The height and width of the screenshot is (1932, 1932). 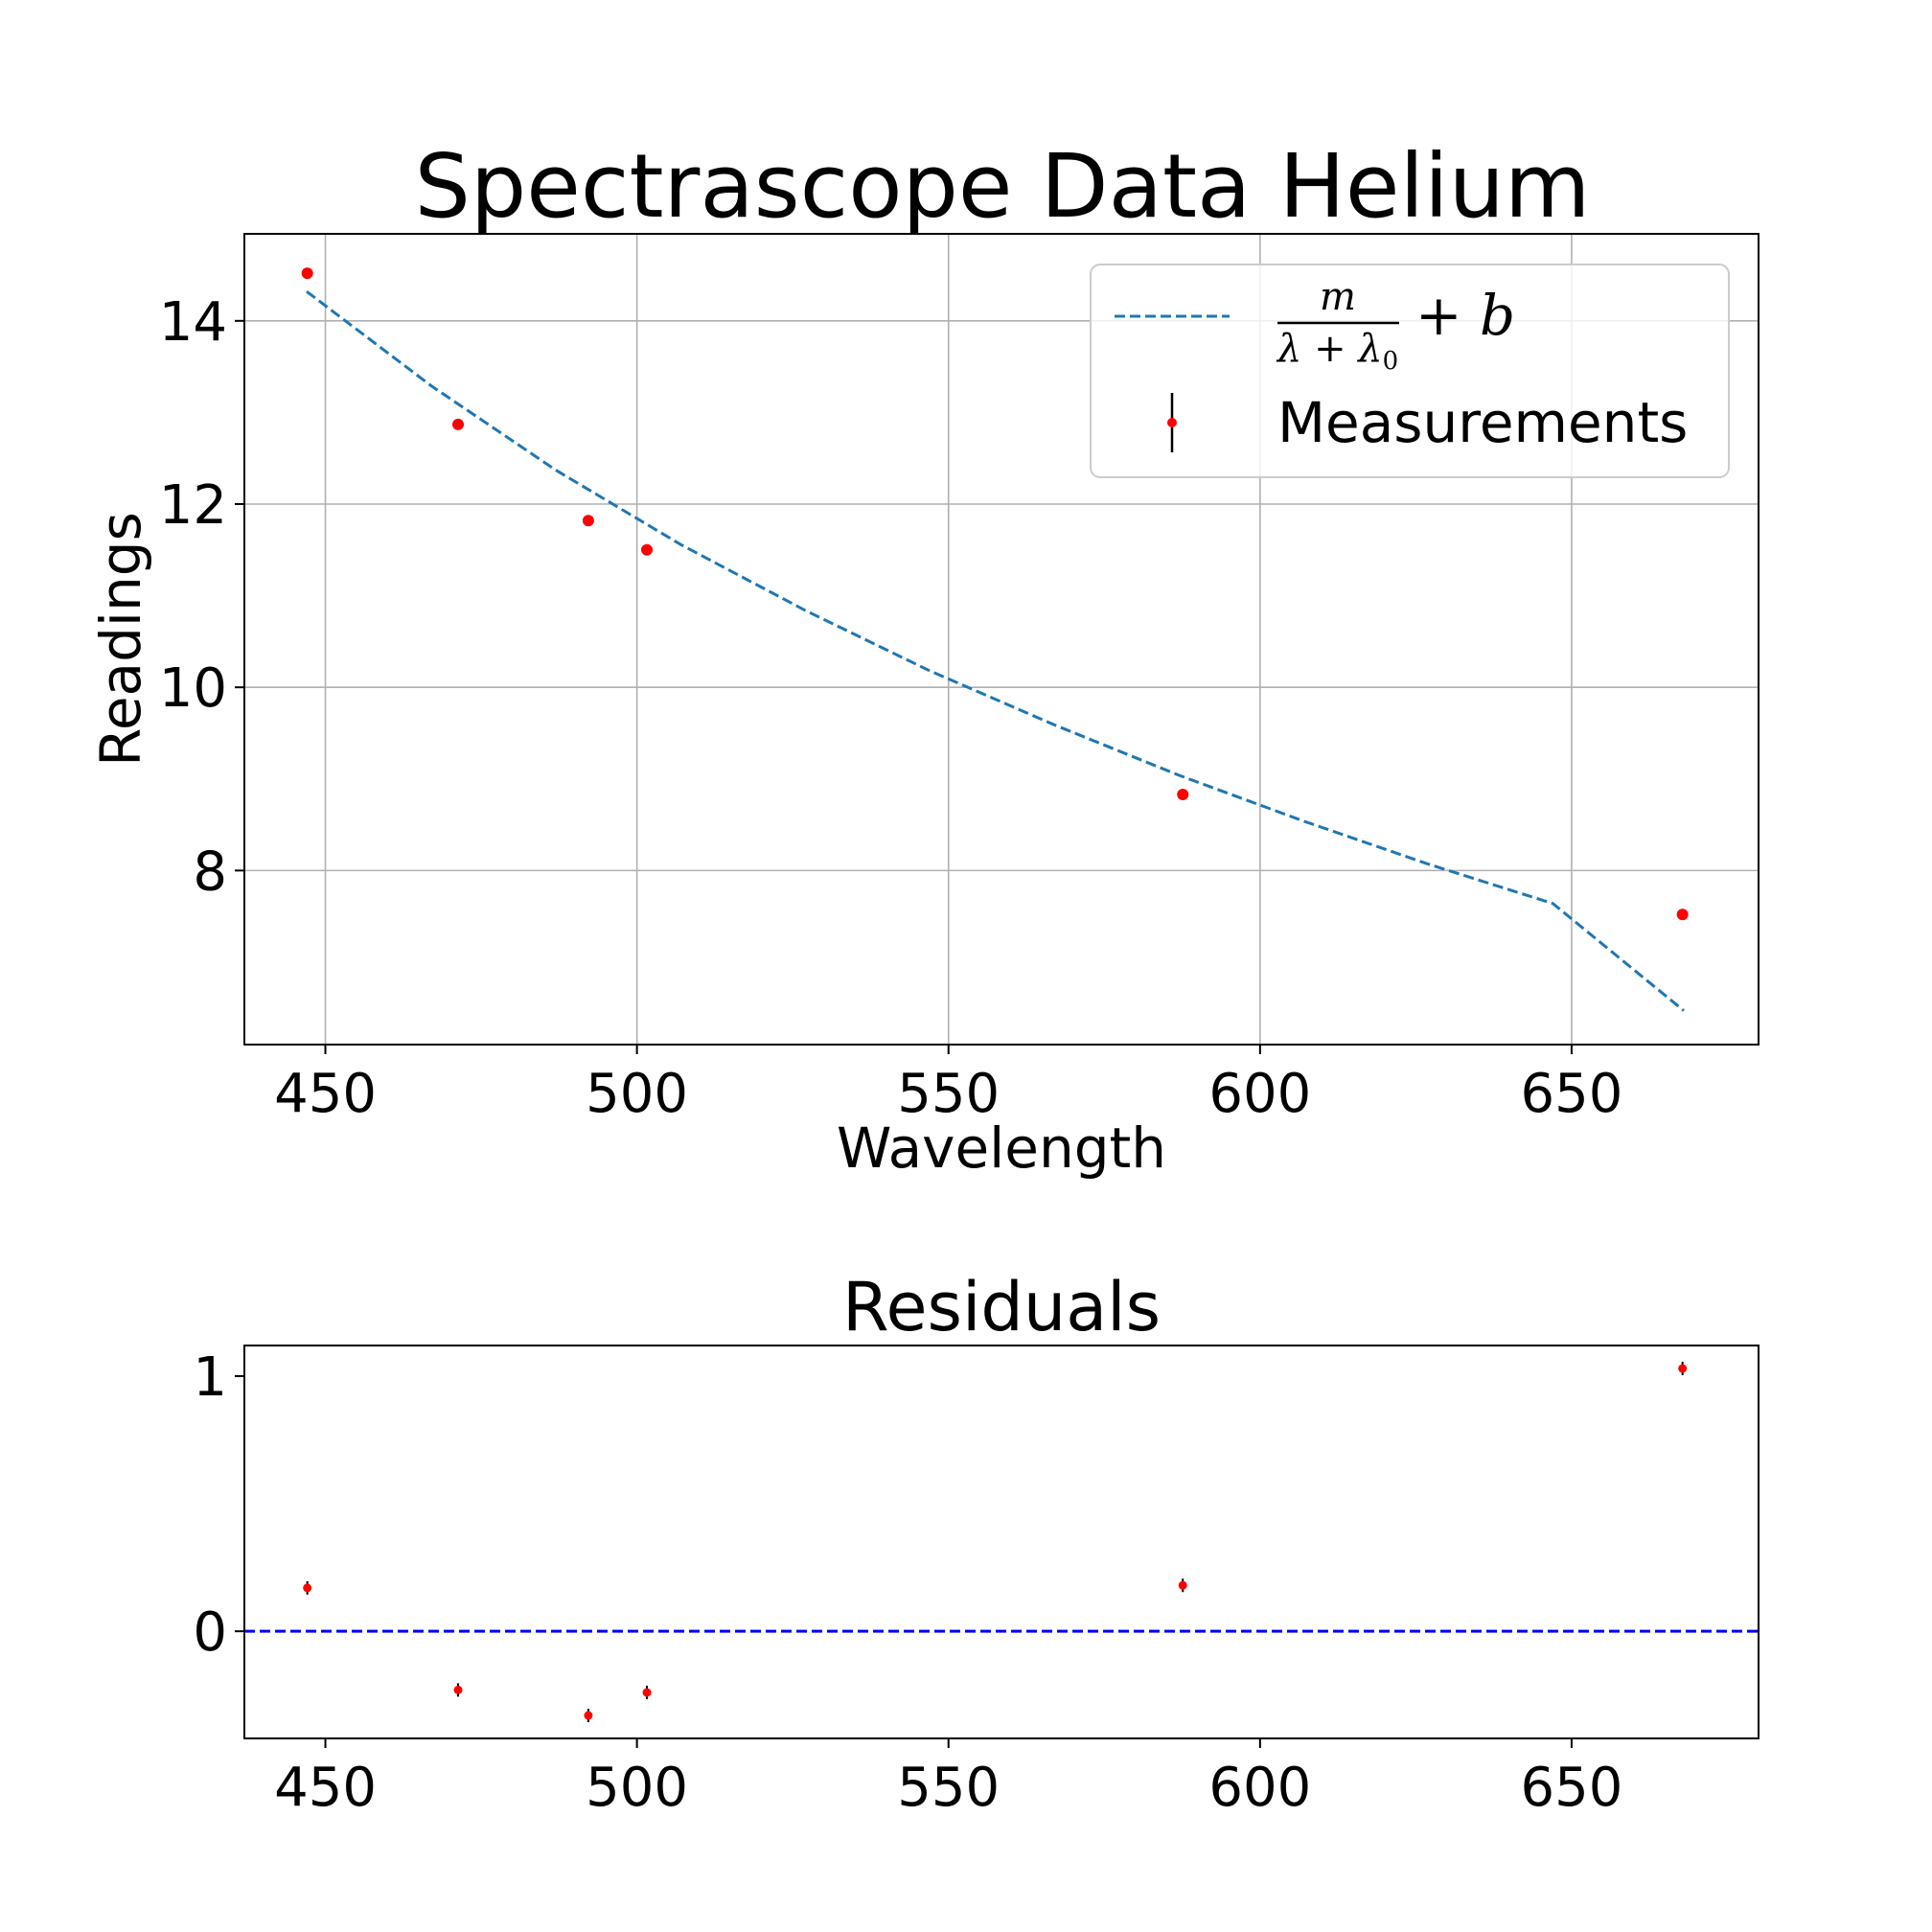 I want to click on residuals-xtick-label: 500, so click(x=637, y=1788).